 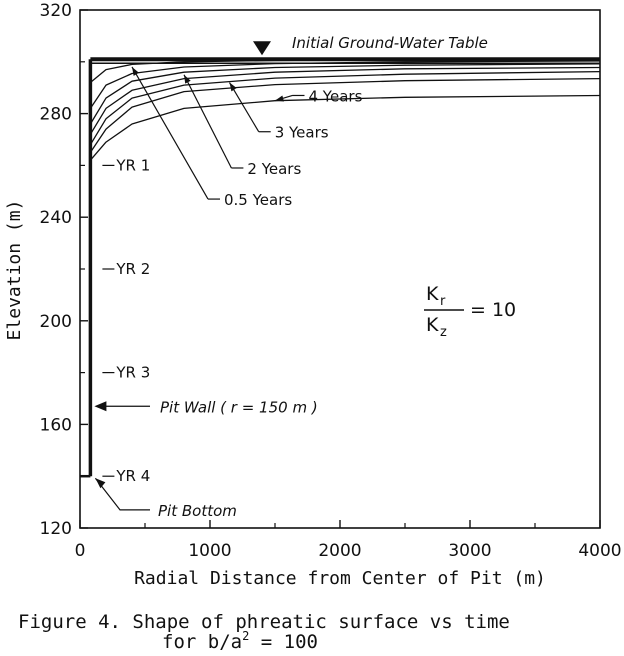 What do you see at coordinates (122, 494) in the screenshot?
I see `pit-bottom-leader` at bounding box center [122, 494].